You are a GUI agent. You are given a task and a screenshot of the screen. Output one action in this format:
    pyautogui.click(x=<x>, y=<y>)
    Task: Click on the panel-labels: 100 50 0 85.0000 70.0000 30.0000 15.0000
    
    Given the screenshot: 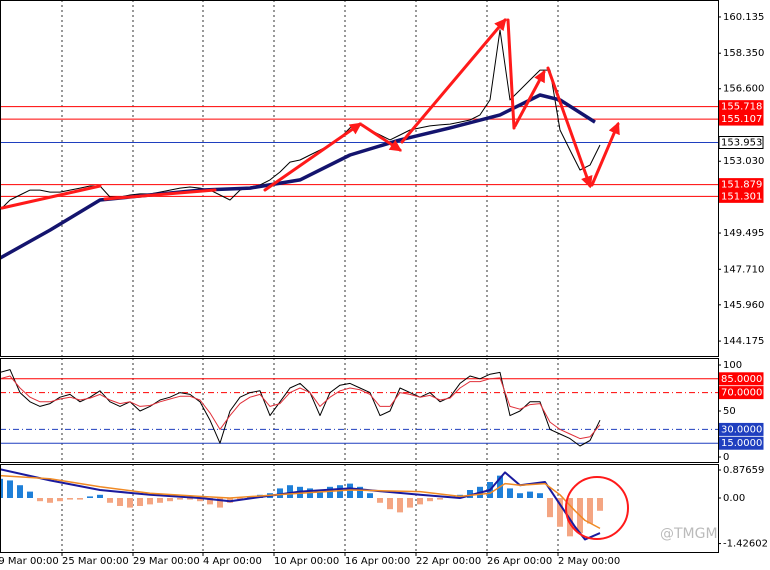 What is the action you would take?
    pyautogui.click(x=741, y=411)
    